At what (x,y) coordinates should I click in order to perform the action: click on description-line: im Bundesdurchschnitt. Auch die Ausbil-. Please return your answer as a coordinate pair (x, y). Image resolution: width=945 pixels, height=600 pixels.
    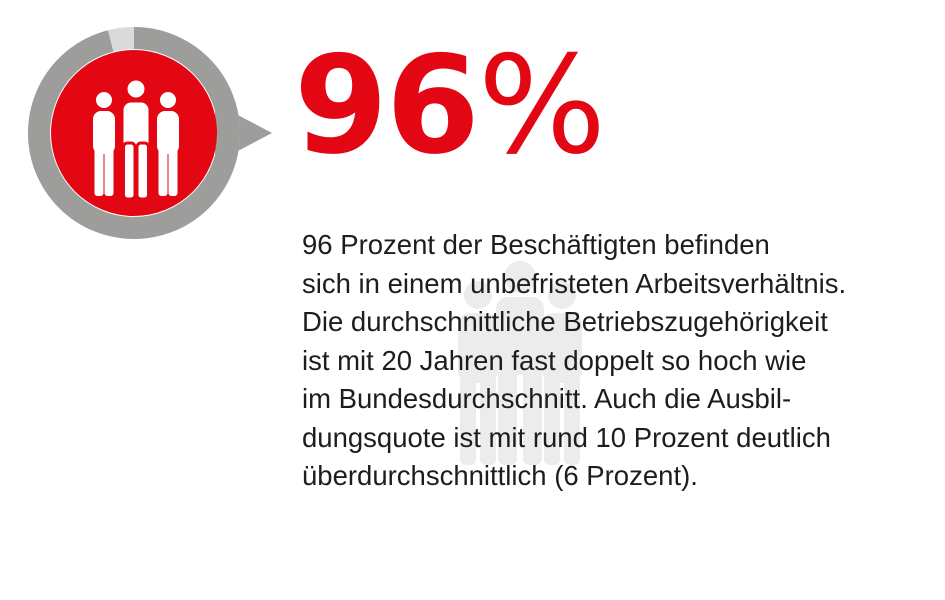
    Looking at the image, I should click on (547, 398).